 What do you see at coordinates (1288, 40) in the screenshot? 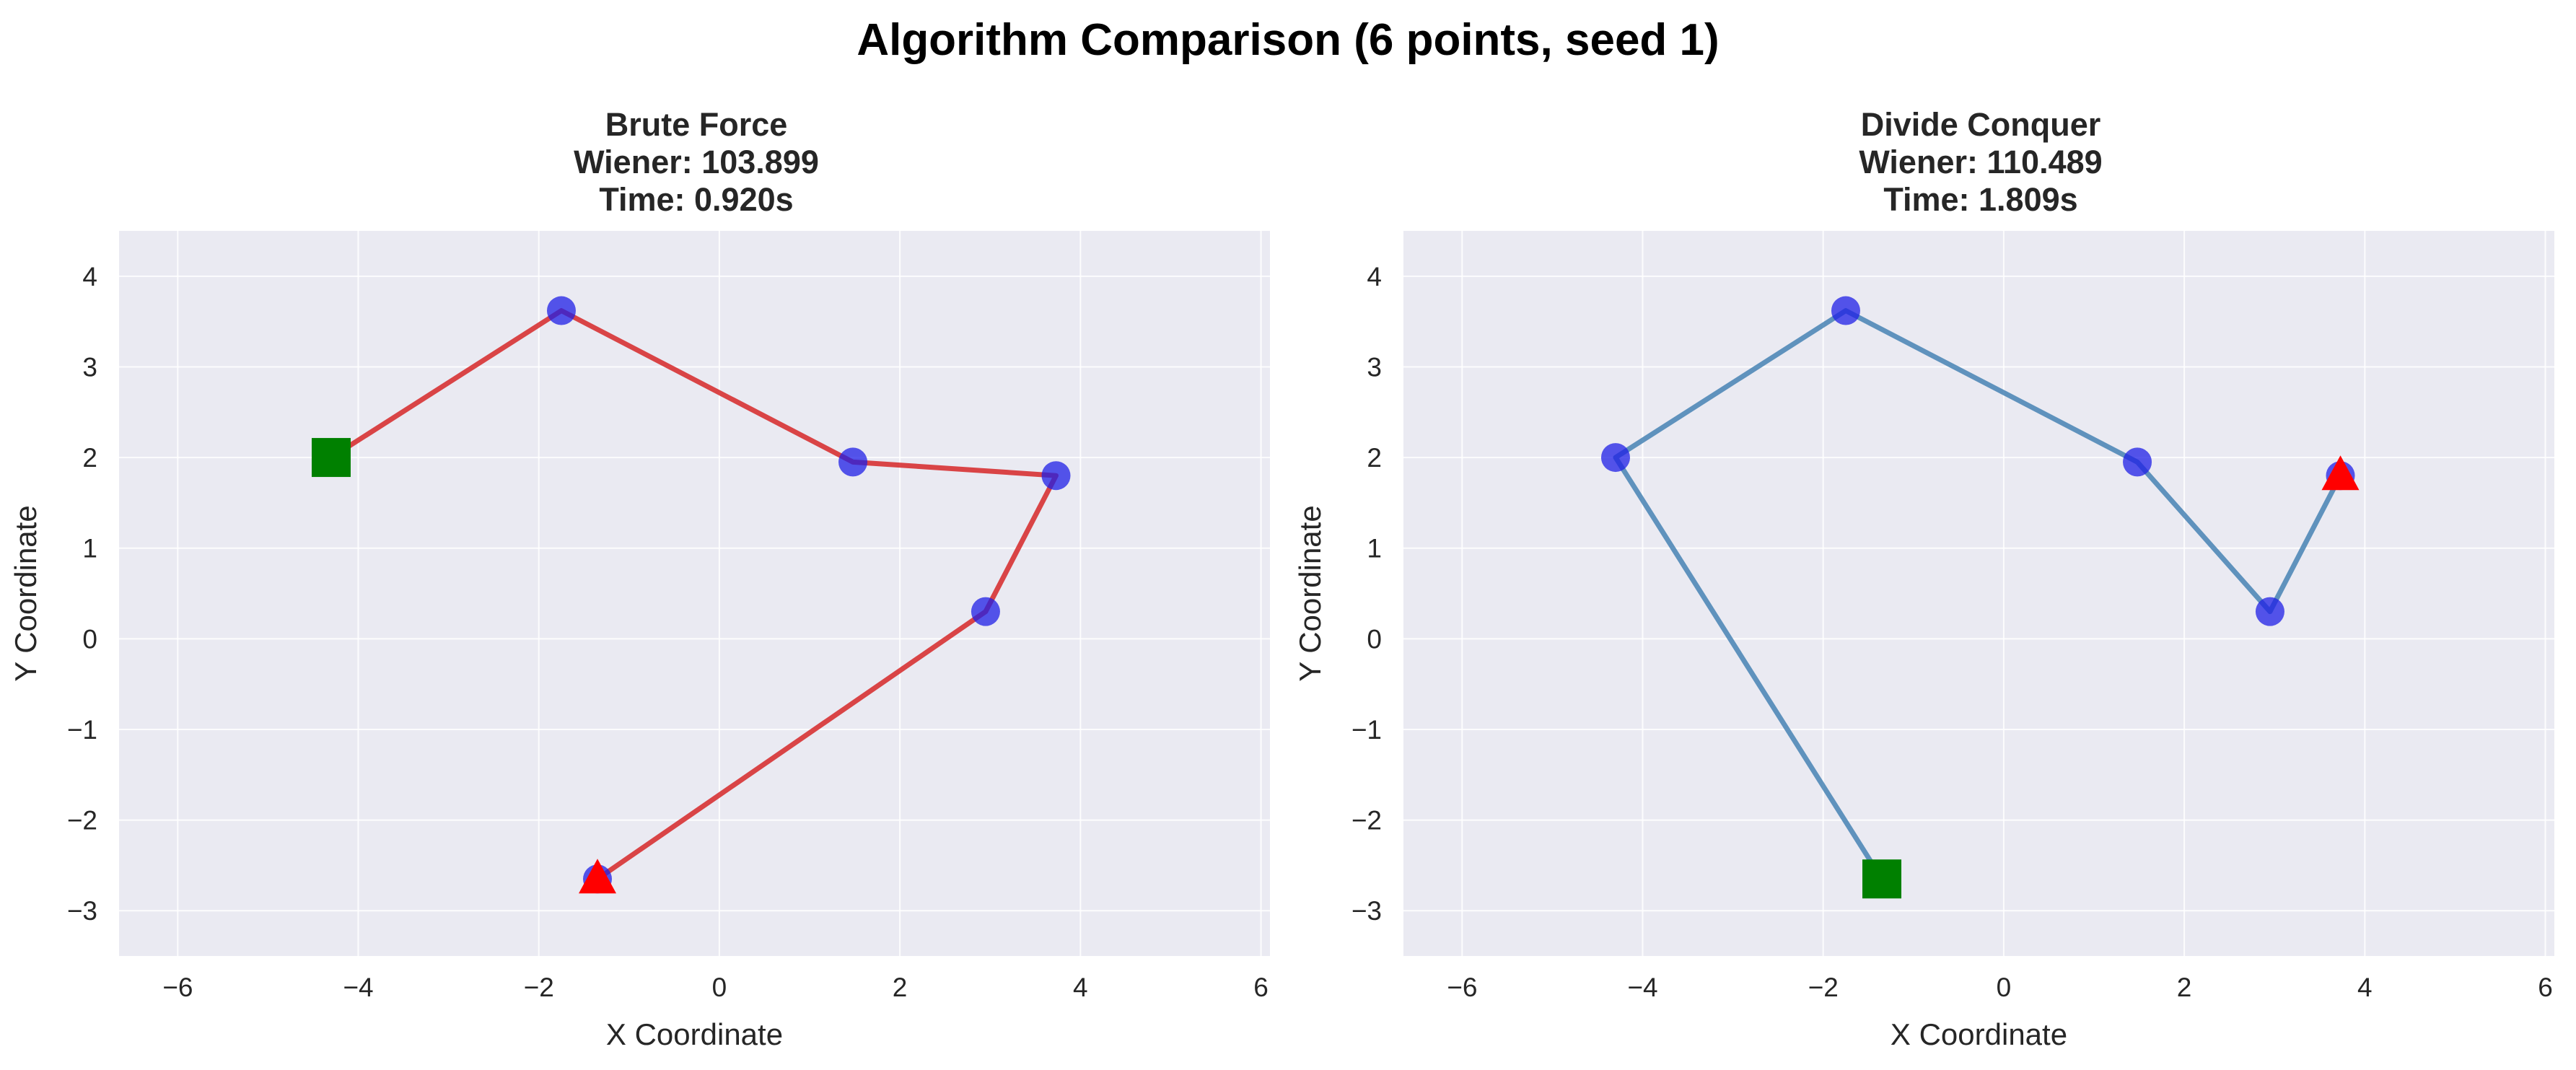
I see `figure-title: Algorithm Comparison (6 points, seed 1)` at bounding box center [1288, 40].